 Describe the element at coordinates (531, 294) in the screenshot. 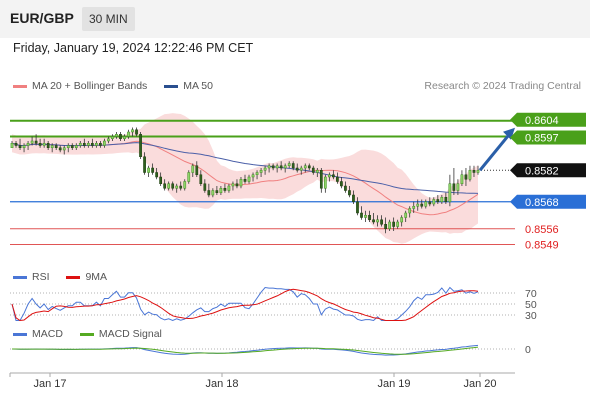

I see `rsi-tick-label: 70` at that location.